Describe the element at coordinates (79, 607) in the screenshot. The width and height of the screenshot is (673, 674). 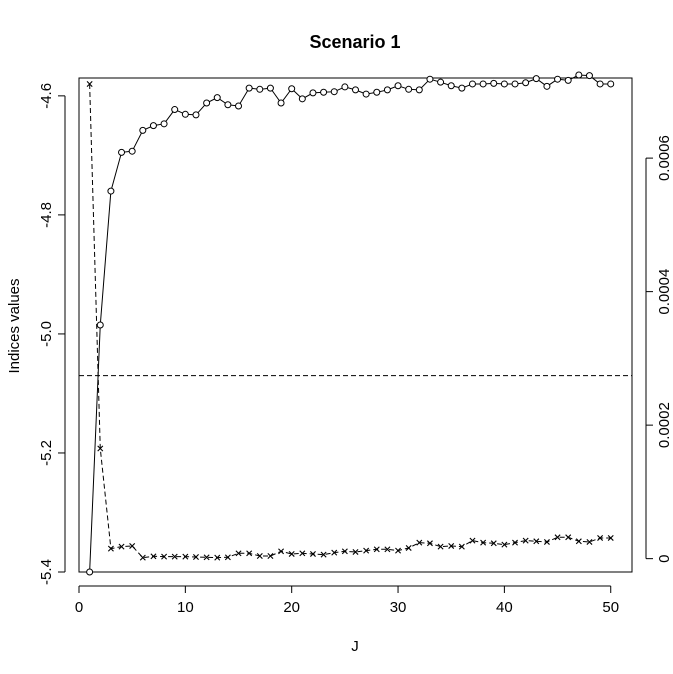
I see `x-tick-label: 0` at that location.